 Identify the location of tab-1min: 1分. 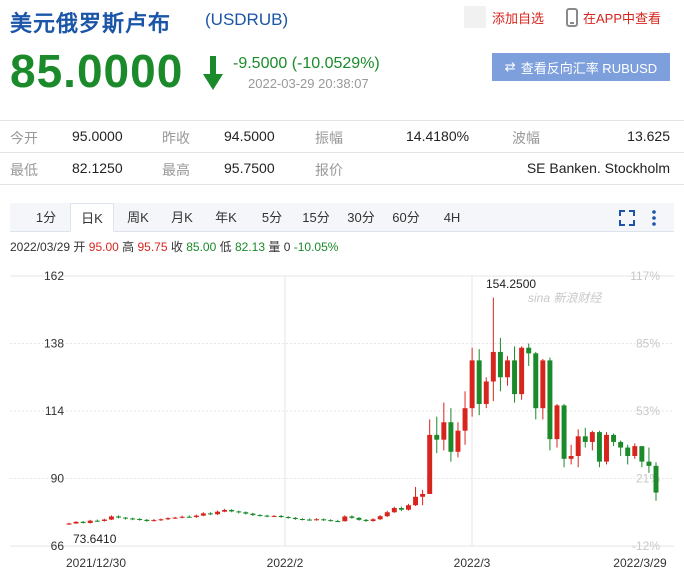
(46, 217).